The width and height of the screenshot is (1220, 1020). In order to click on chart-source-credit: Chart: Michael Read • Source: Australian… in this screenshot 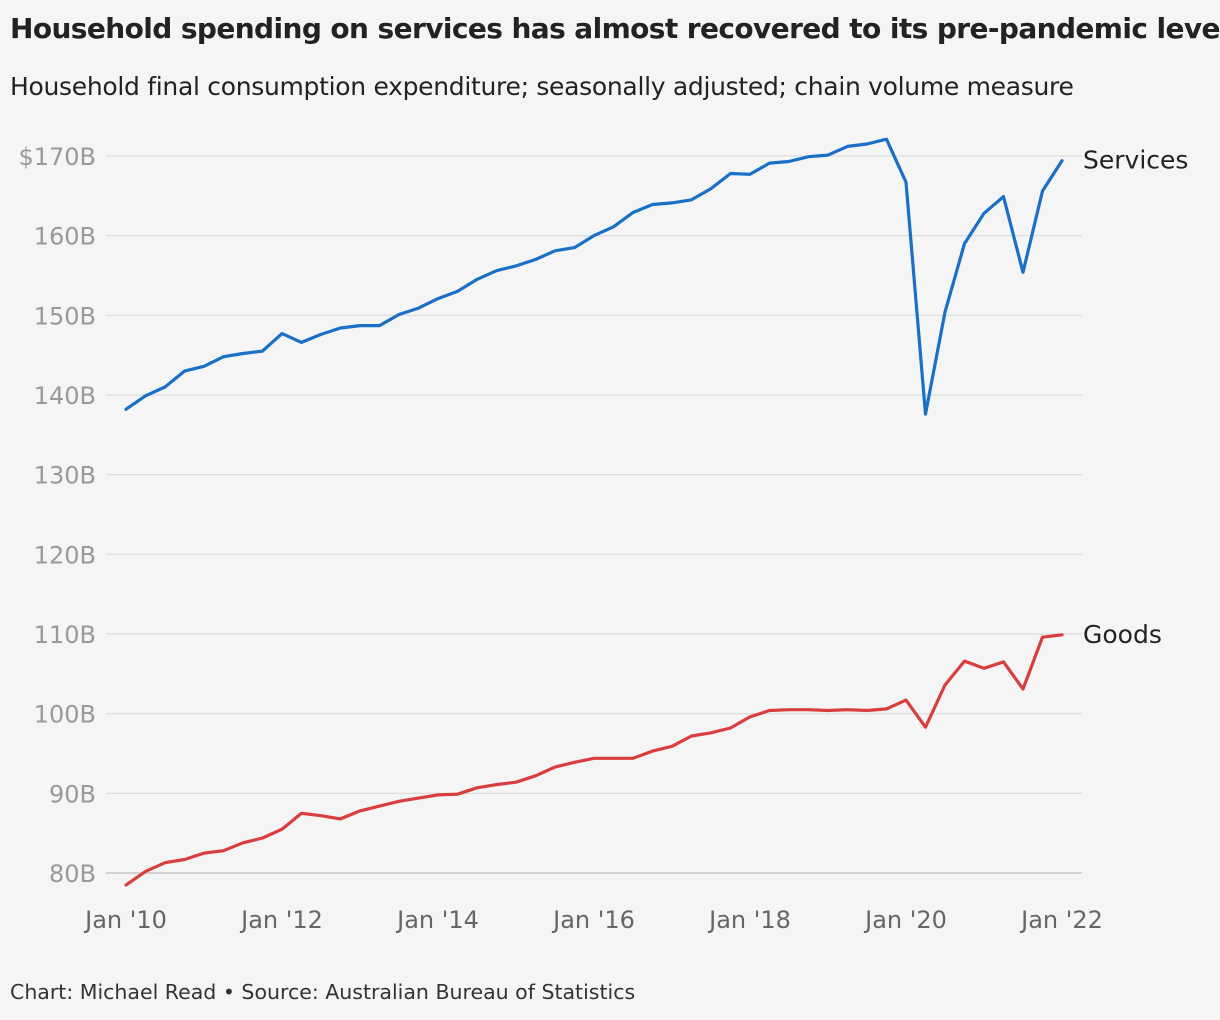, I will do `click(323, 992)`.